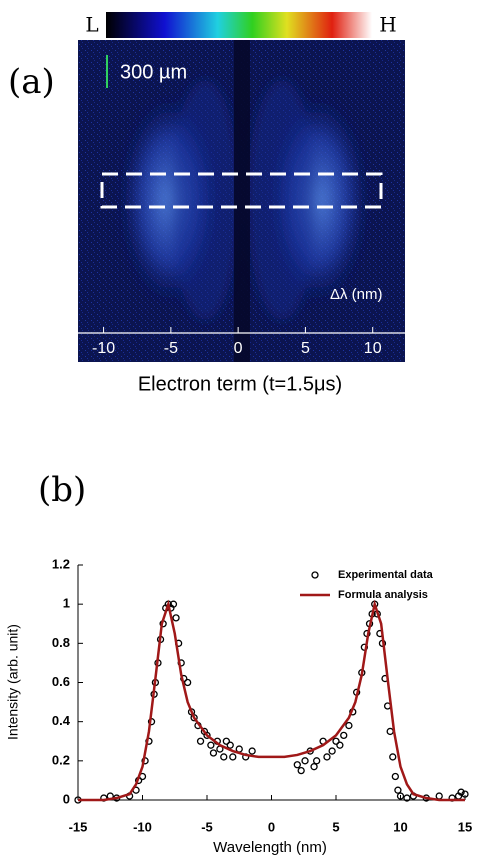 This screenshot has height=857, width=477. What do you see at coordinates (386, 575) in the screenshot?
I see `legend-label: Experimental data` at bounding box center [386, 575].